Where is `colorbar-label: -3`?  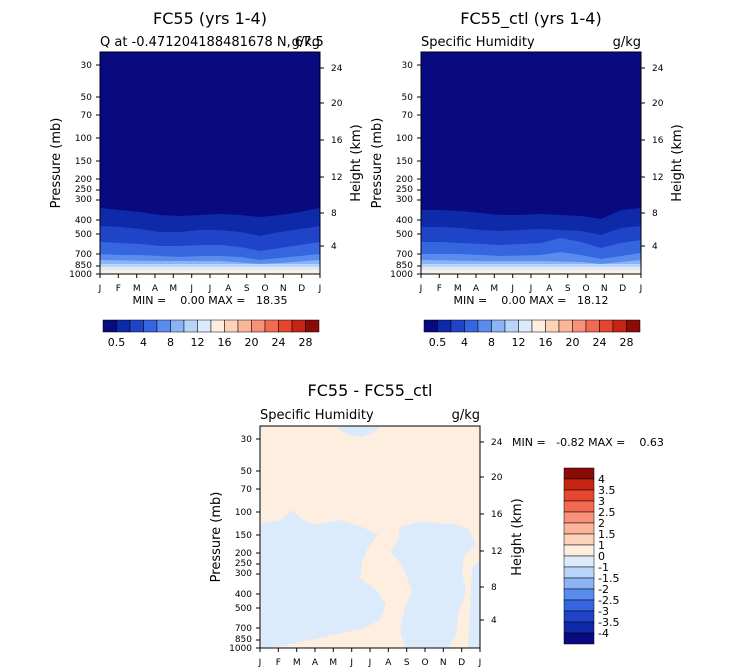
colorbar-label: -3 is located at coordinates (603, 611).